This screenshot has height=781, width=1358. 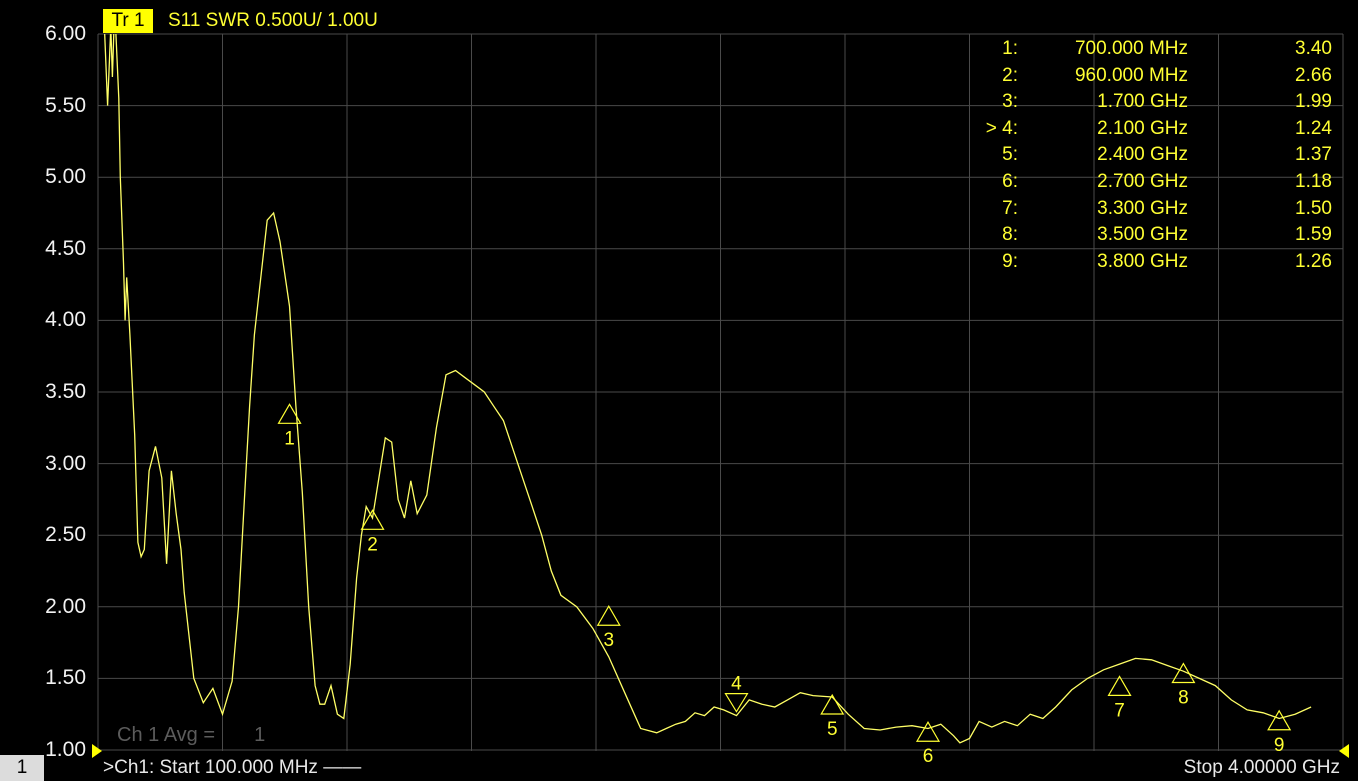 What do you see at coordinates (65, 248) in the screenshot?
I see `y-tick-label: 4.50` at bounding box center [65, 248].